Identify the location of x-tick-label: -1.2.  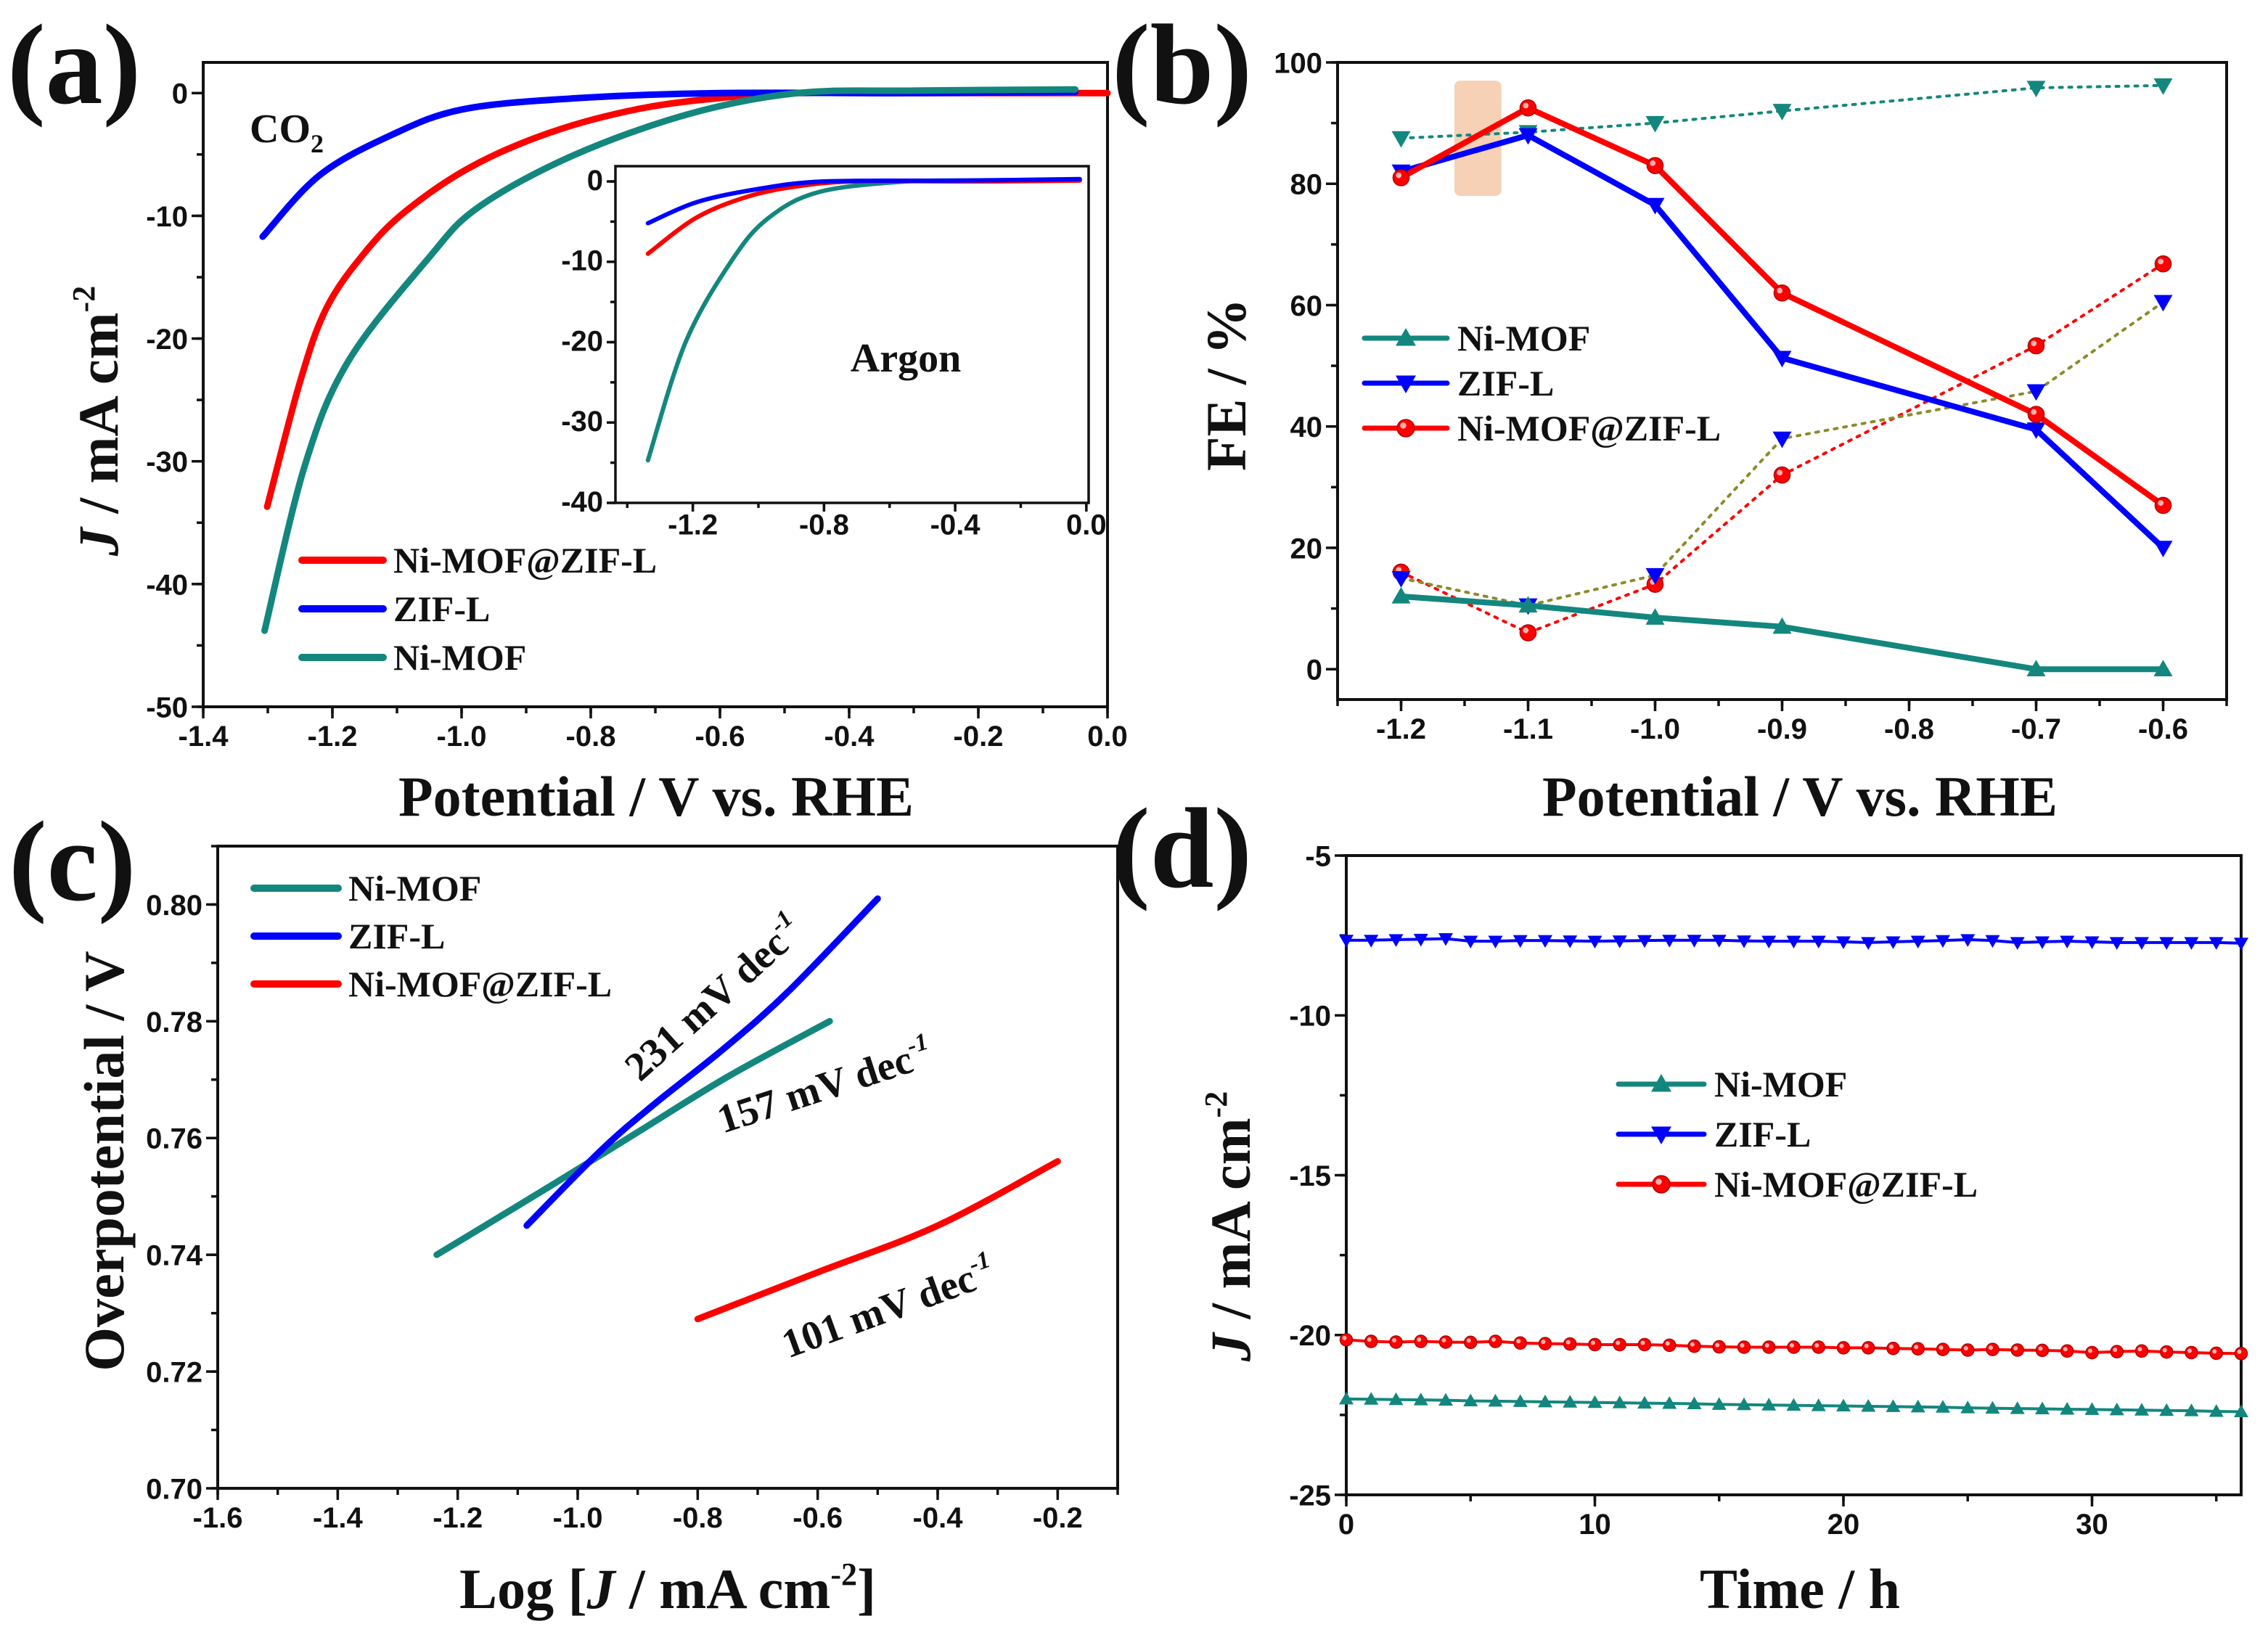
(333, 737).